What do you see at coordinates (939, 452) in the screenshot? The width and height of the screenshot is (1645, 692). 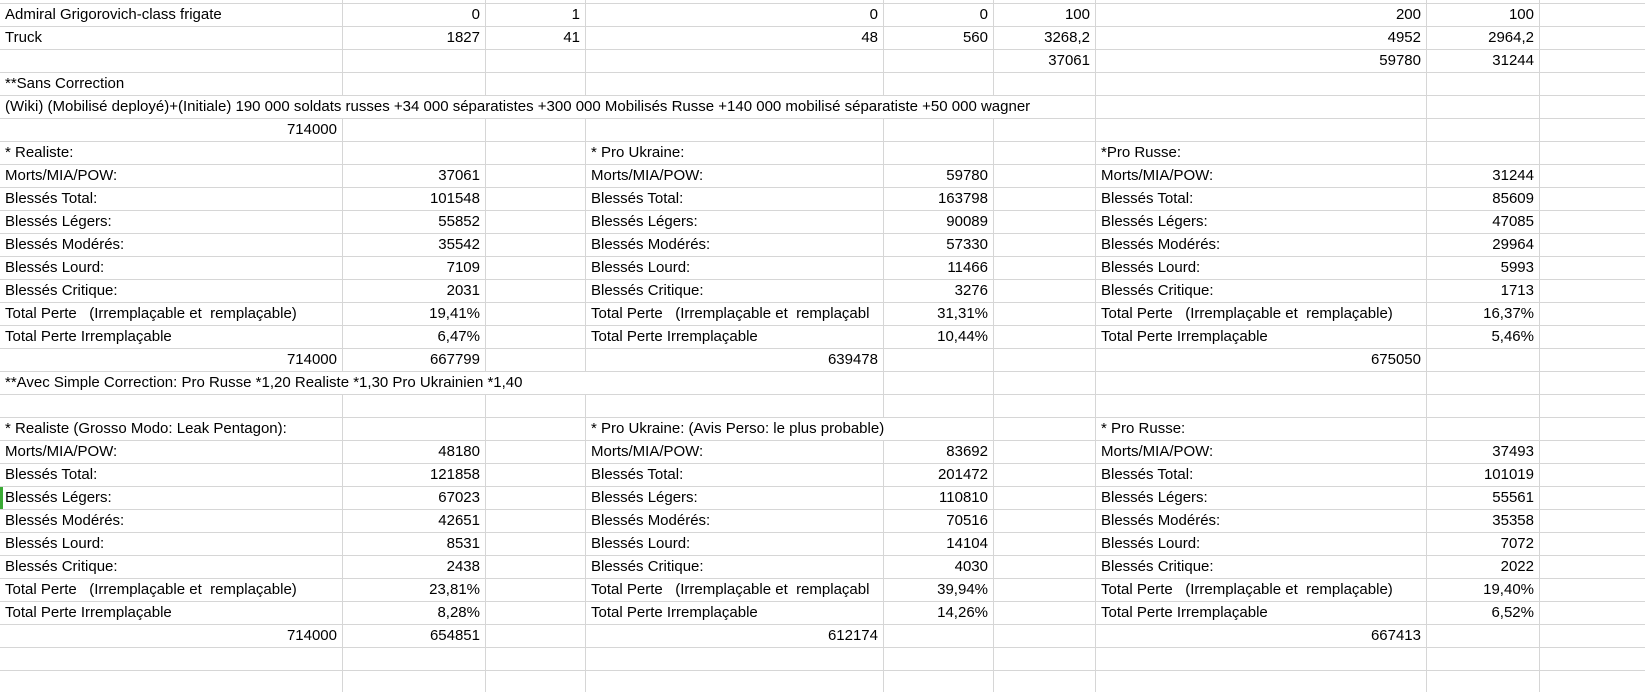 I see `cell-value: 83692` at bounding box center [939, 452].